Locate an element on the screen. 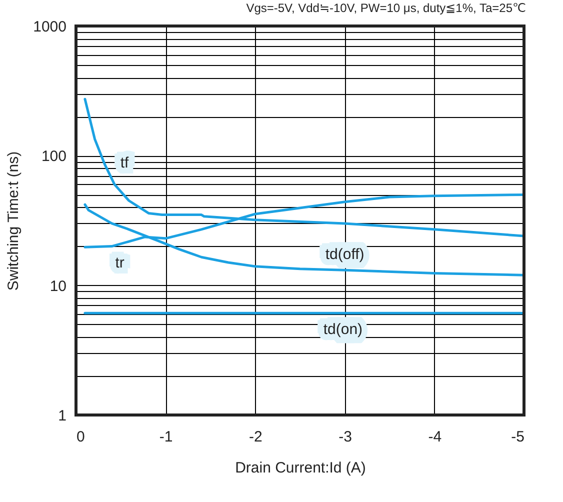  y-tick-label: 100 is located at coordinates (53, 157).